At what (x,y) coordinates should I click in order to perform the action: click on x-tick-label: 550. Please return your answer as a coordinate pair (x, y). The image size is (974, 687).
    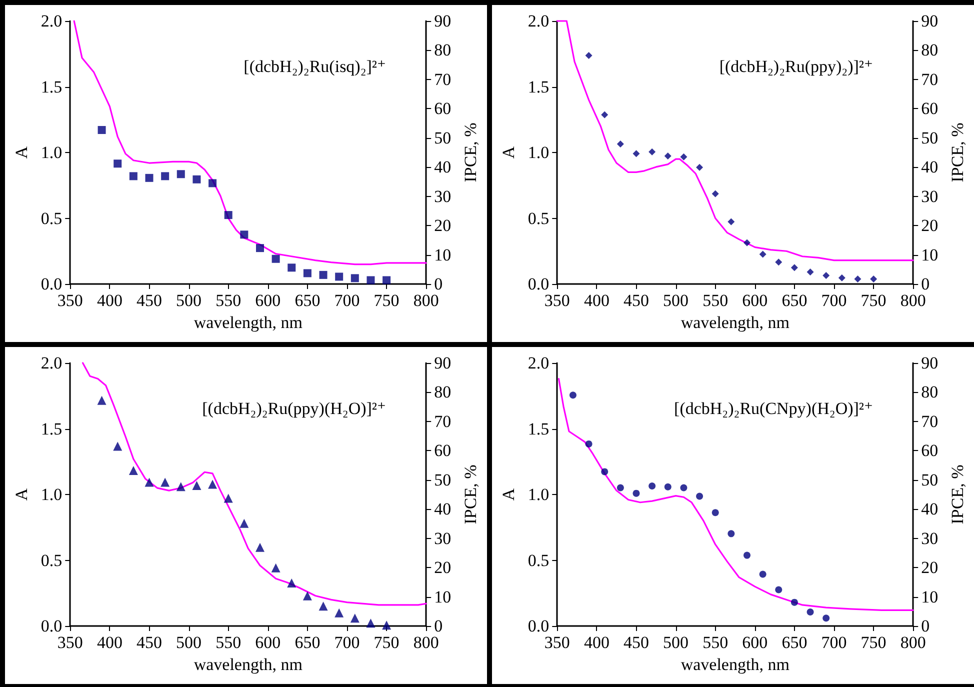
    Looking at the image, I should click on (715, 300).